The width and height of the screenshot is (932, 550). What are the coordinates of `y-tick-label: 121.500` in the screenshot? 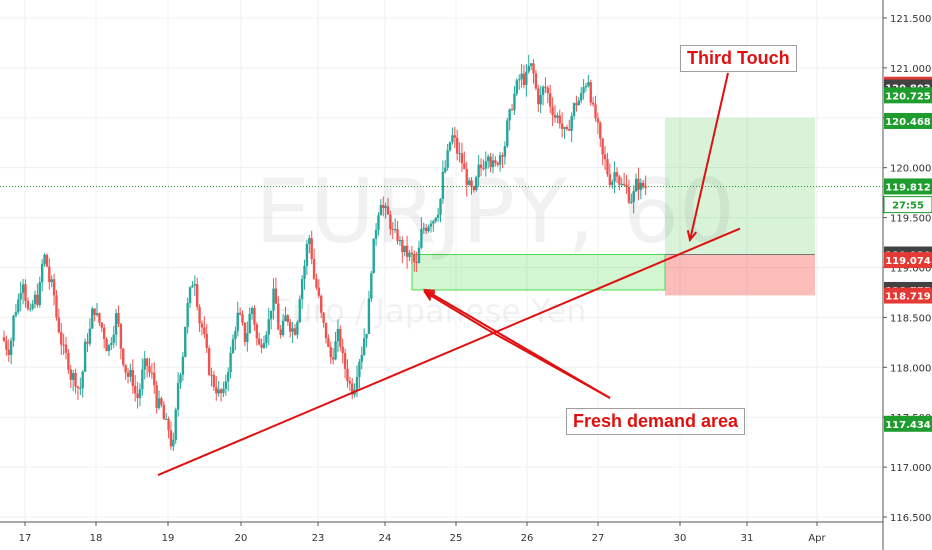 It's located at (910, 19).